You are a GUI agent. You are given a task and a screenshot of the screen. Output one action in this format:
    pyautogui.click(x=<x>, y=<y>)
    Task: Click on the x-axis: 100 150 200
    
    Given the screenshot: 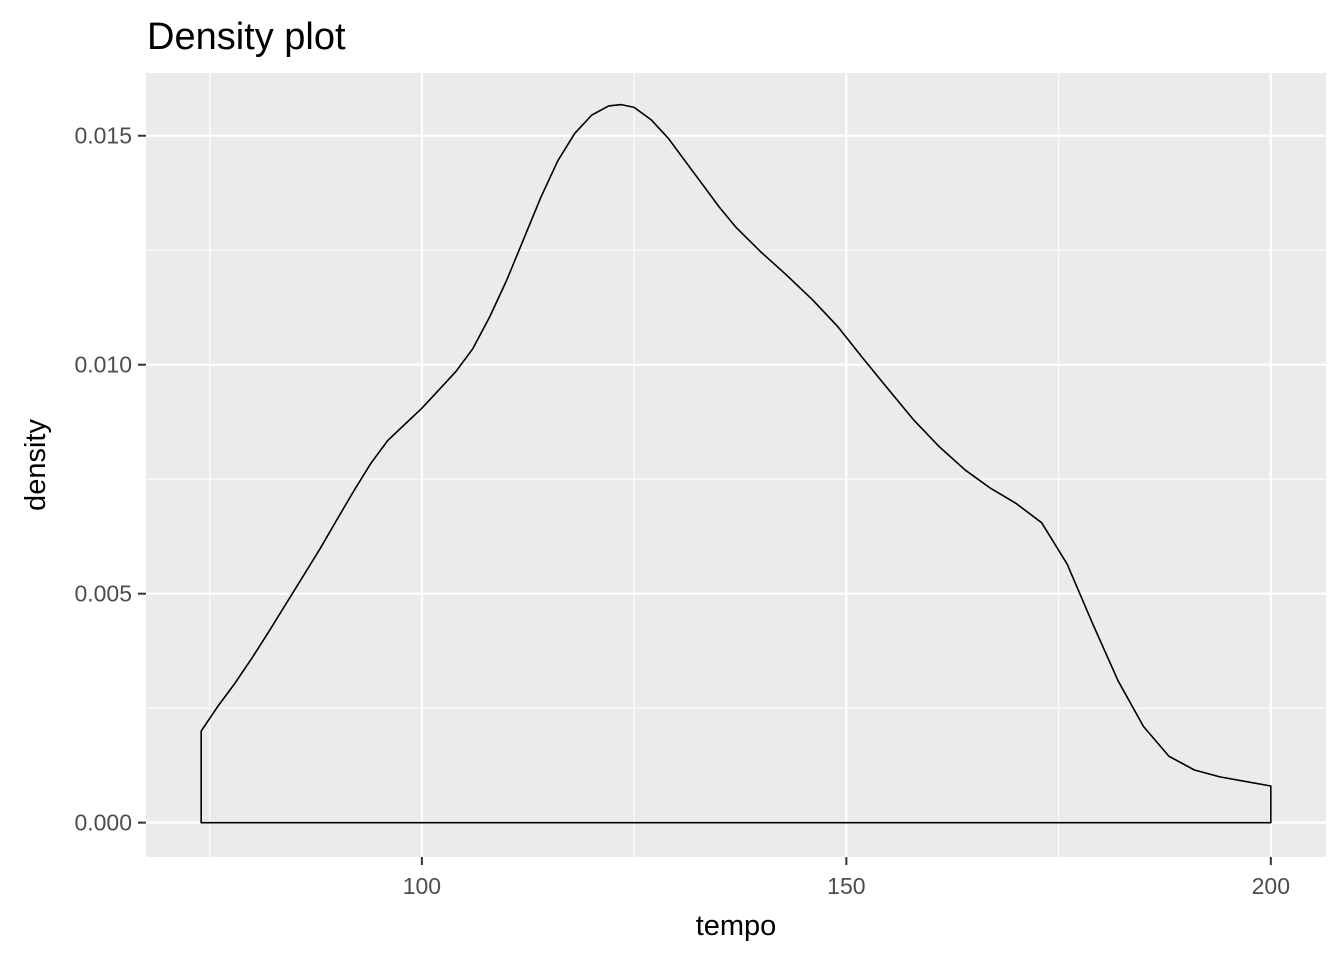 What is the action you would take?
    pyautogui.click(x=846, y=878)
    